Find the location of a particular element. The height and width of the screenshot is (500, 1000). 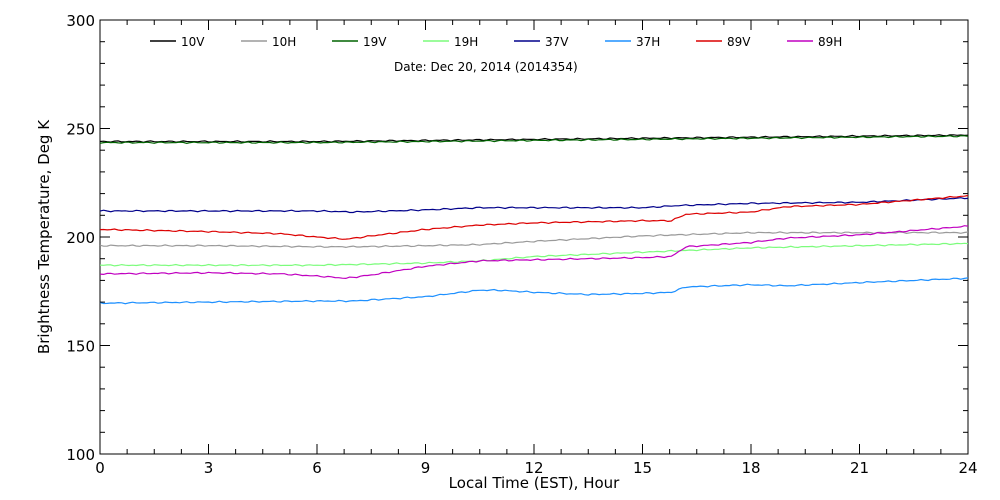

series-line-10v is located at coordinates (534, 138).